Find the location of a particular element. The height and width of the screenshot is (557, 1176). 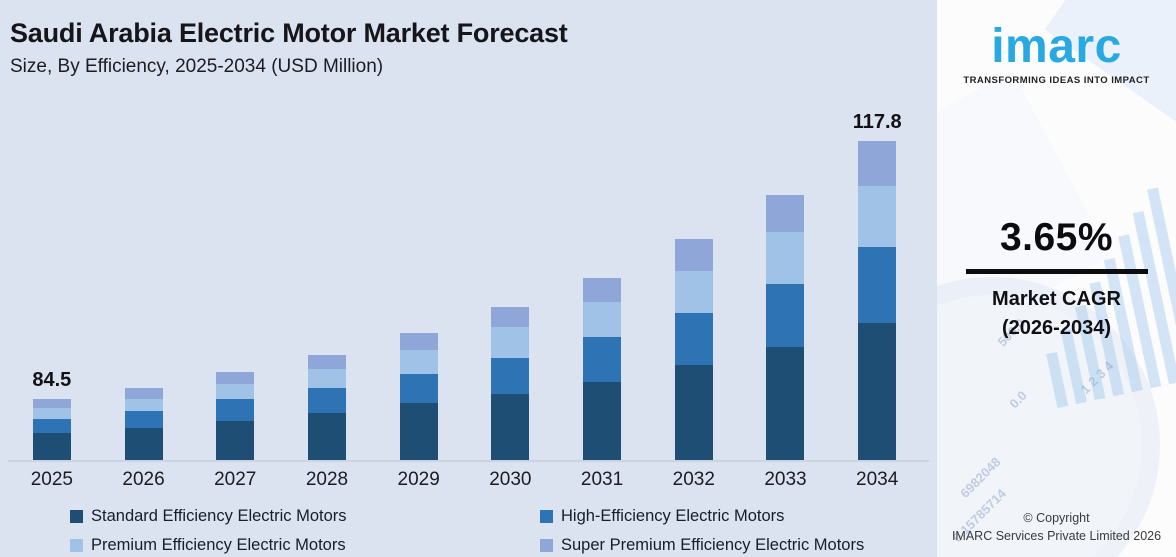

legend-item: Super Premium Efficiency Electric Motors is located at coordinates (702, 545).